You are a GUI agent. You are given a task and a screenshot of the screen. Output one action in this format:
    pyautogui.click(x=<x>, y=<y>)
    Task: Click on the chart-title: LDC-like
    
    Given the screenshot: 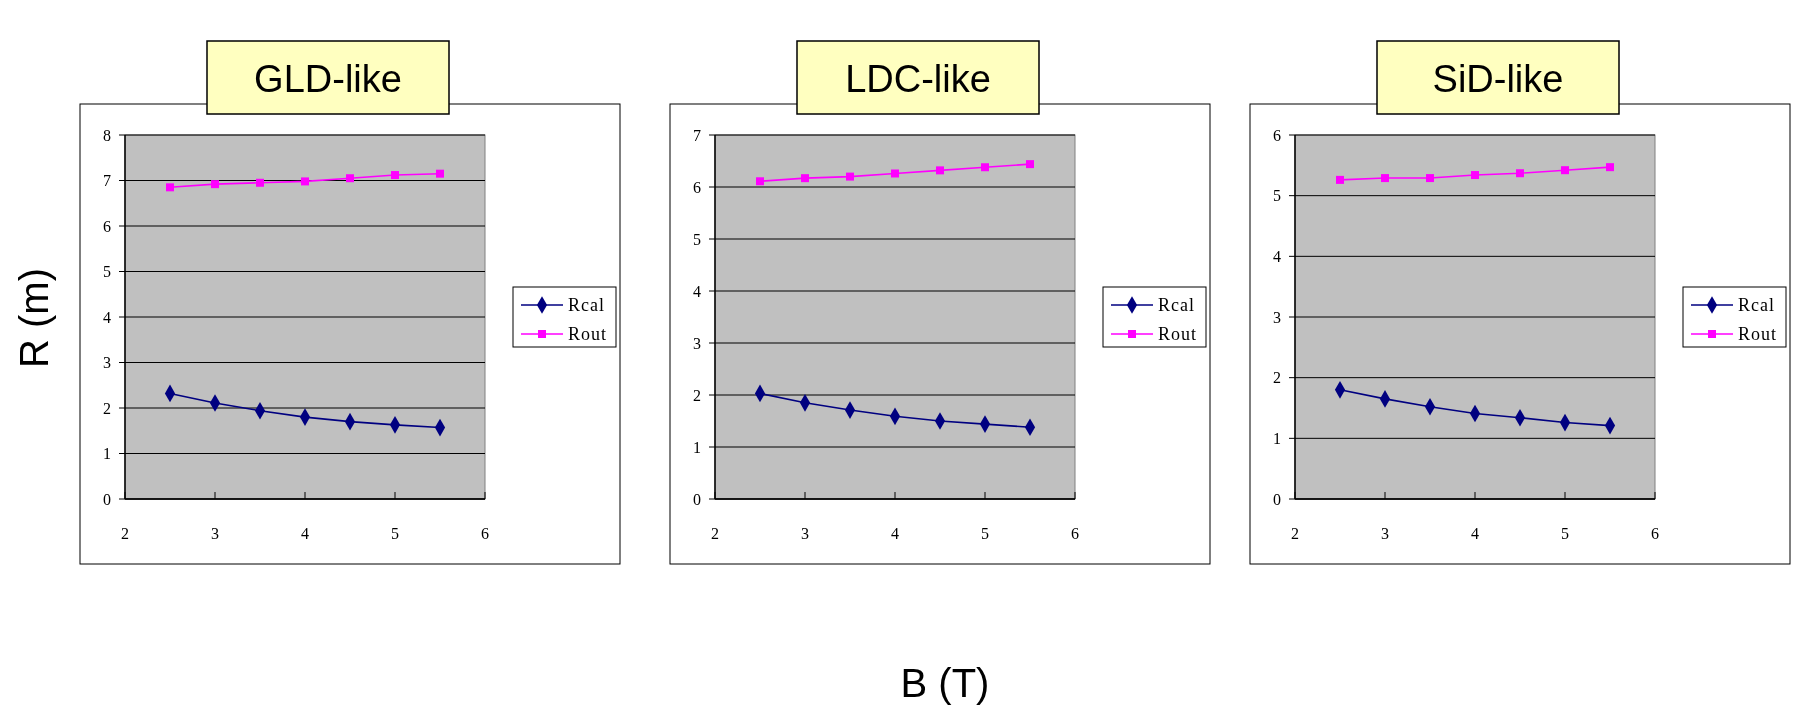 What is the action you would take?
    pyautogui.click(x=918, y=79)
    